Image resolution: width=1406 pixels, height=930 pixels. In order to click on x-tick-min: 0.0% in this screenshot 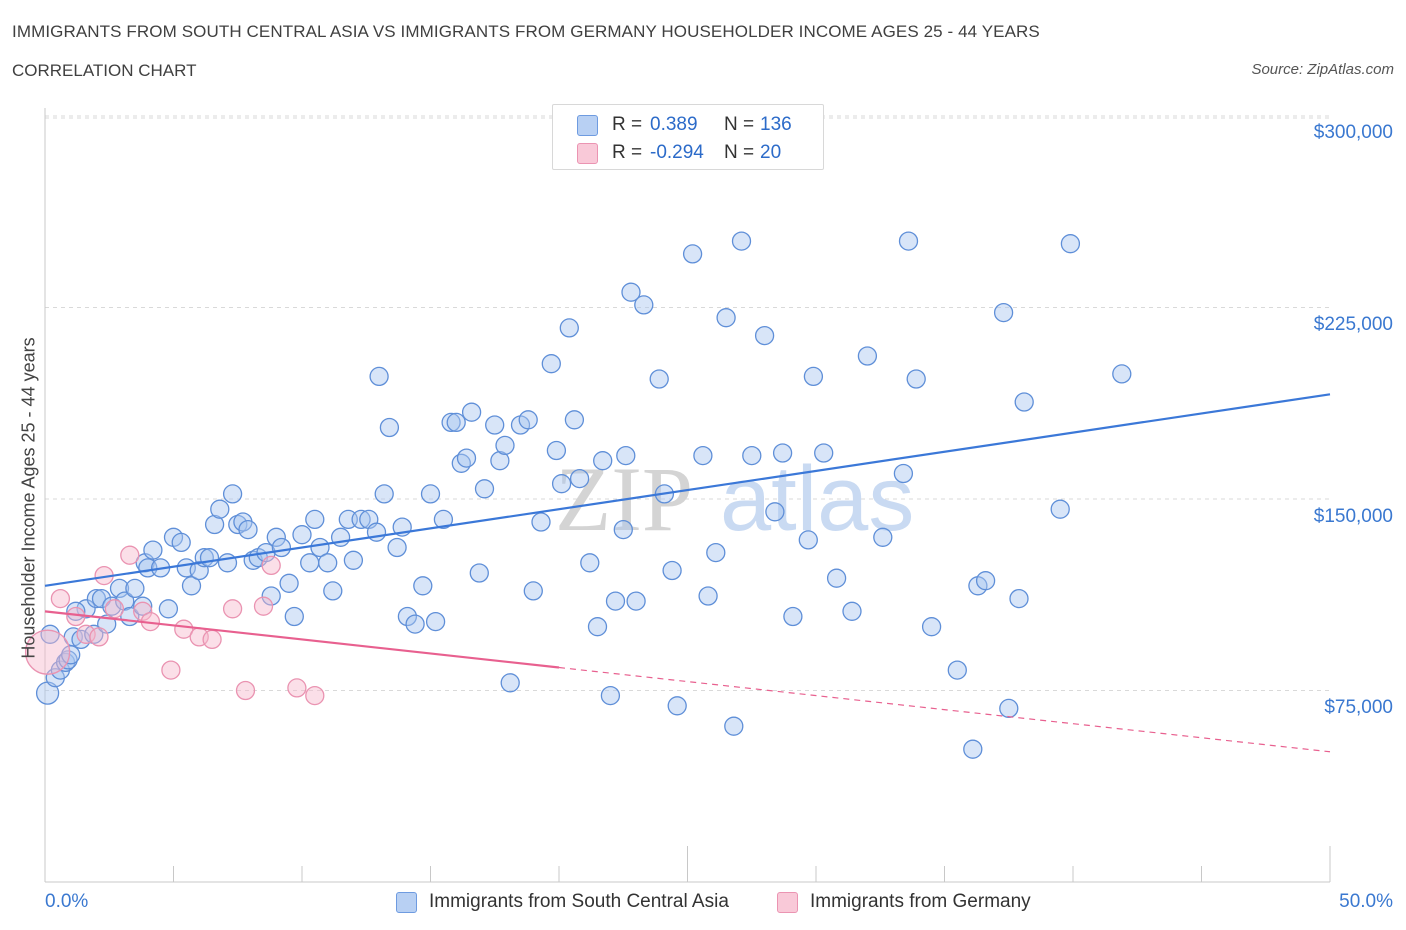, I will do `click(67, 901)`.